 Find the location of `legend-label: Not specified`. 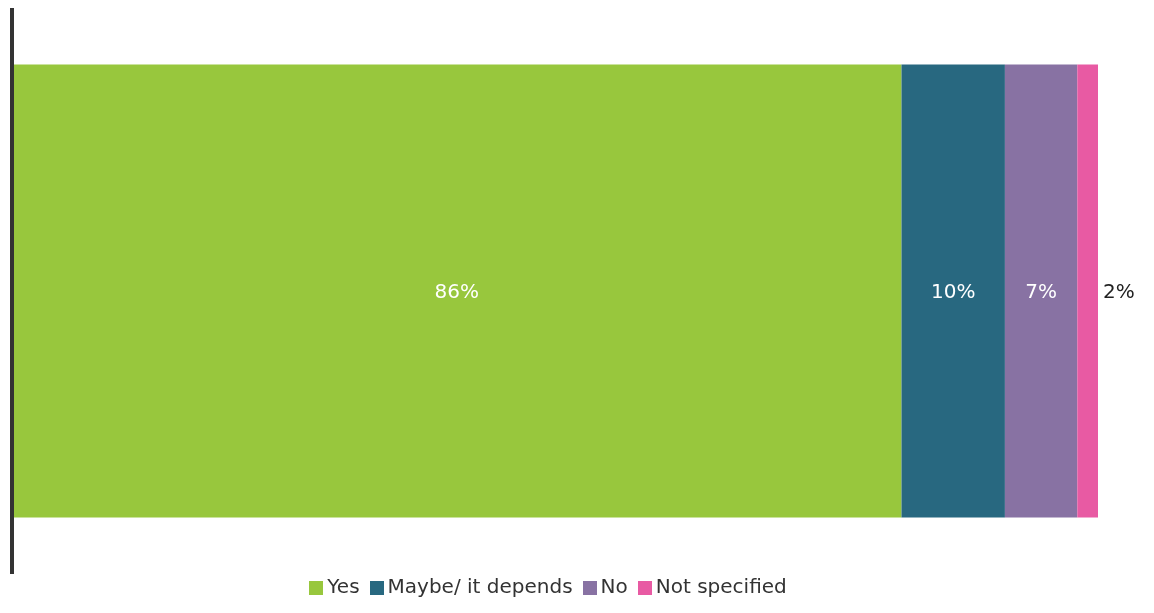

legend-label: Not specified is located at coordinates (721, 586).